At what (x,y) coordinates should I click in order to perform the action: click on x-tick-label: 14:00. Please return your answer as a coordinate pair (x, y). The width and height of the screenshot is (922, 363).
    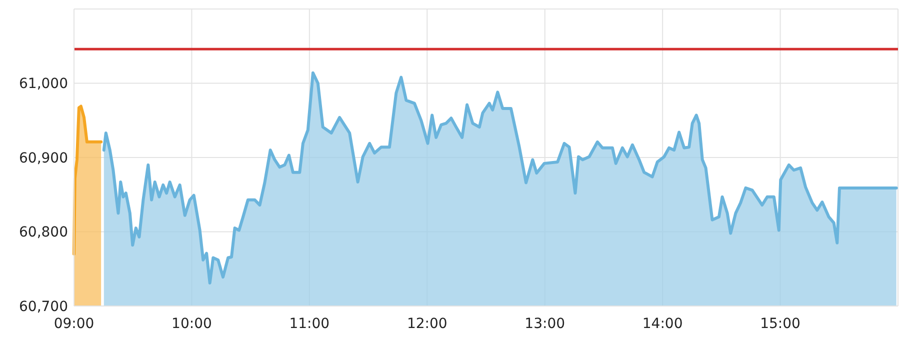
    Looking at the image, I should click on (662, 324).